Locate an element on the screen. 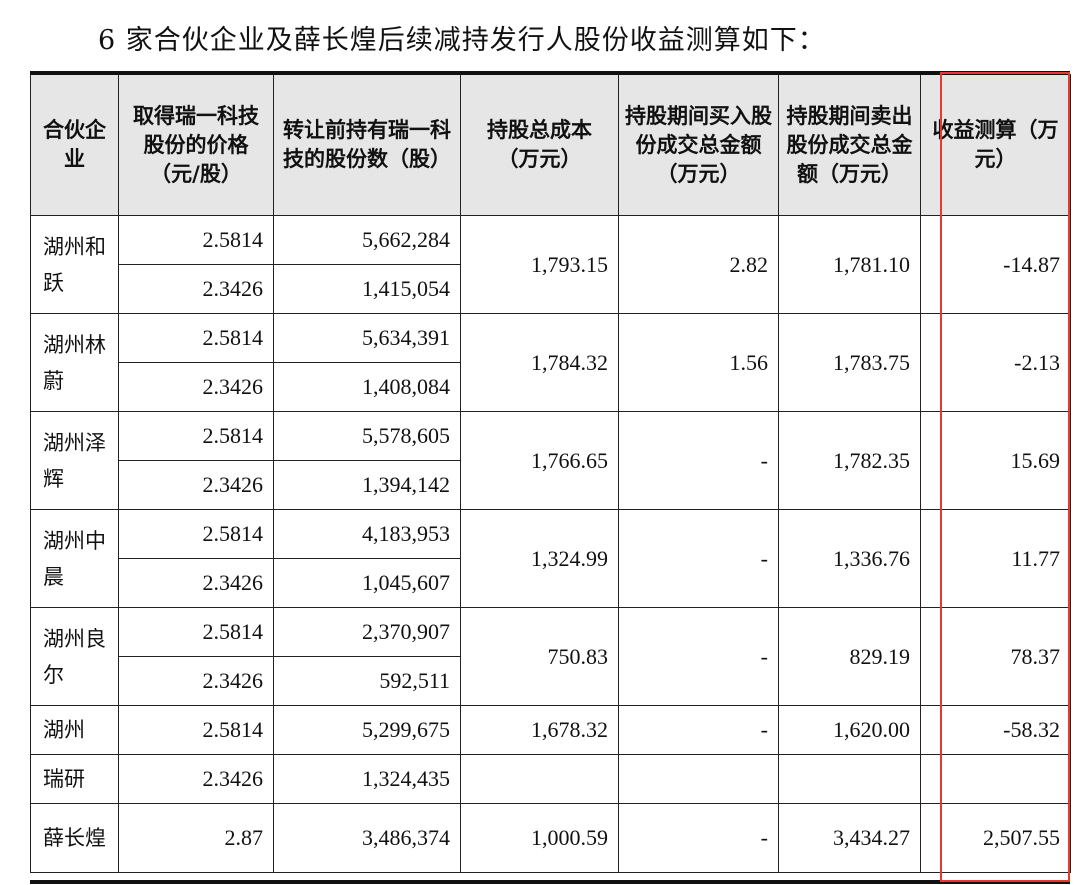 The height and width of the screenshot is (885, 1080). col-header-shares-held: 转让前持有瑞一科技的股份数（股） is located at coordinates (367, 145).